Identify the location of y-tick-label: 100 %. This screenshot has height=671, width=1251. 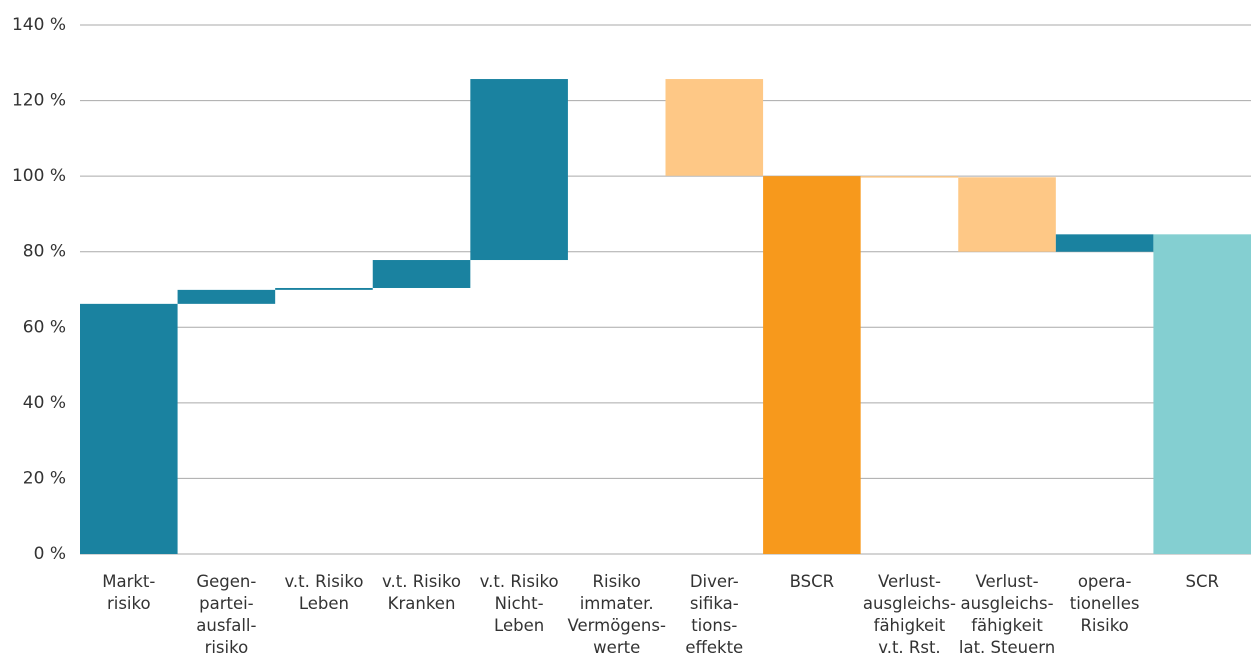
(39, 176).